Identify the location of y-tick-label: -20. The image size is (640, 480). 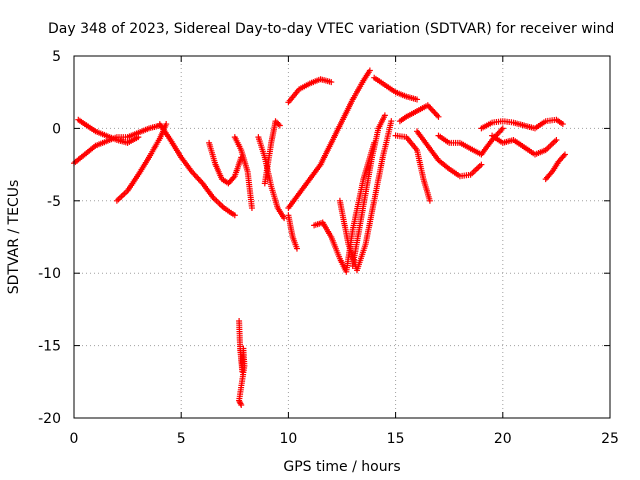
(49, 419).